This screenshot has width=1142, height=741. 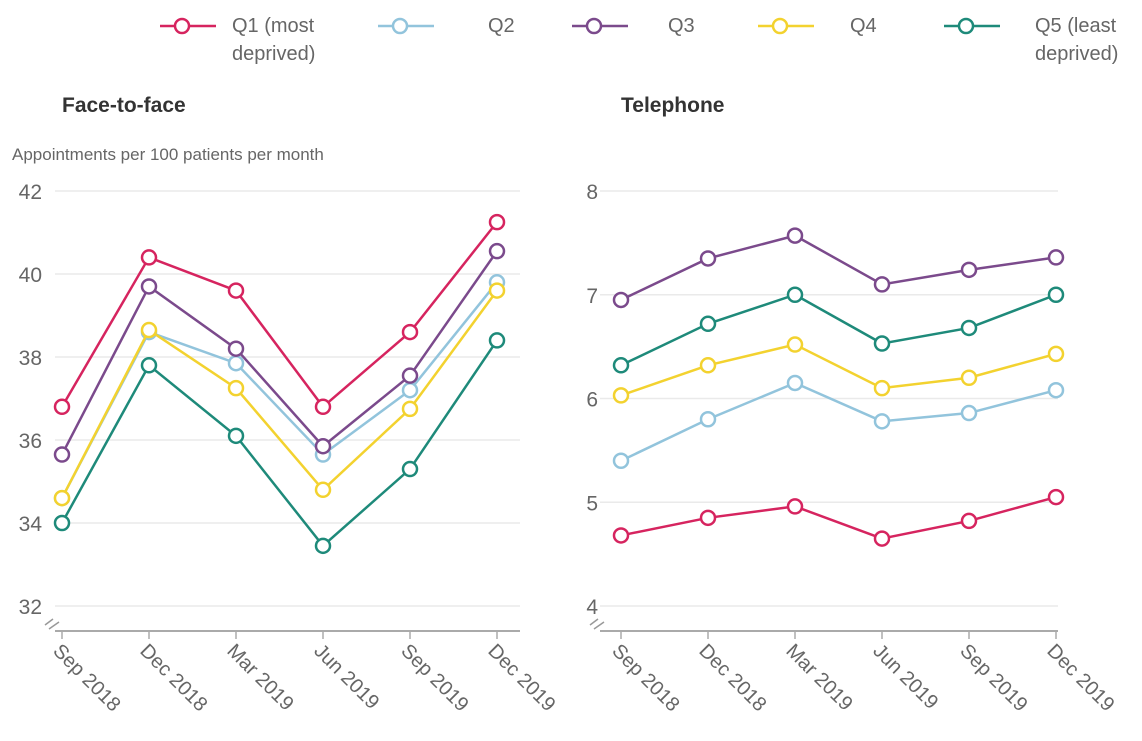 What do you see at coordinates (30, 607) in the screenshot?
I see `y-tick-label: 32` at bounding box center [30, 607].